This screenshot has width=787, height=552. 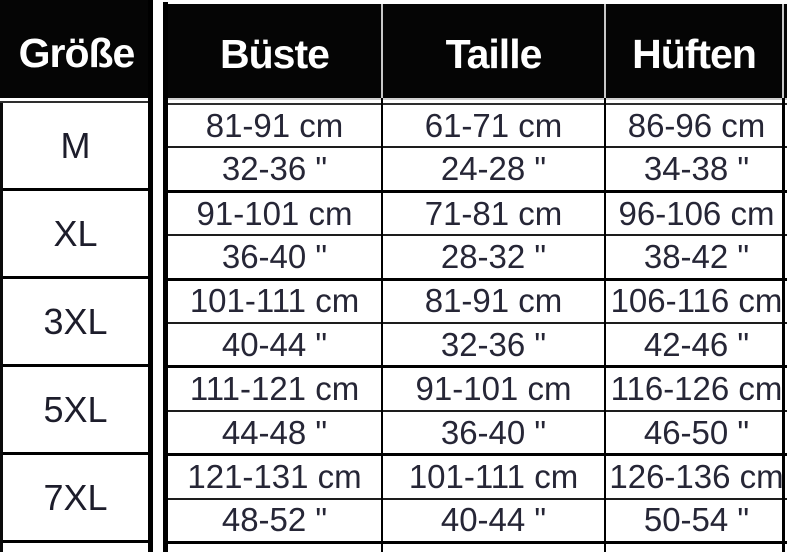 What do you see at coordinates (477, 99) in the screenshot?
I see `main-table-header-underline` at bounding box center [477, 99].